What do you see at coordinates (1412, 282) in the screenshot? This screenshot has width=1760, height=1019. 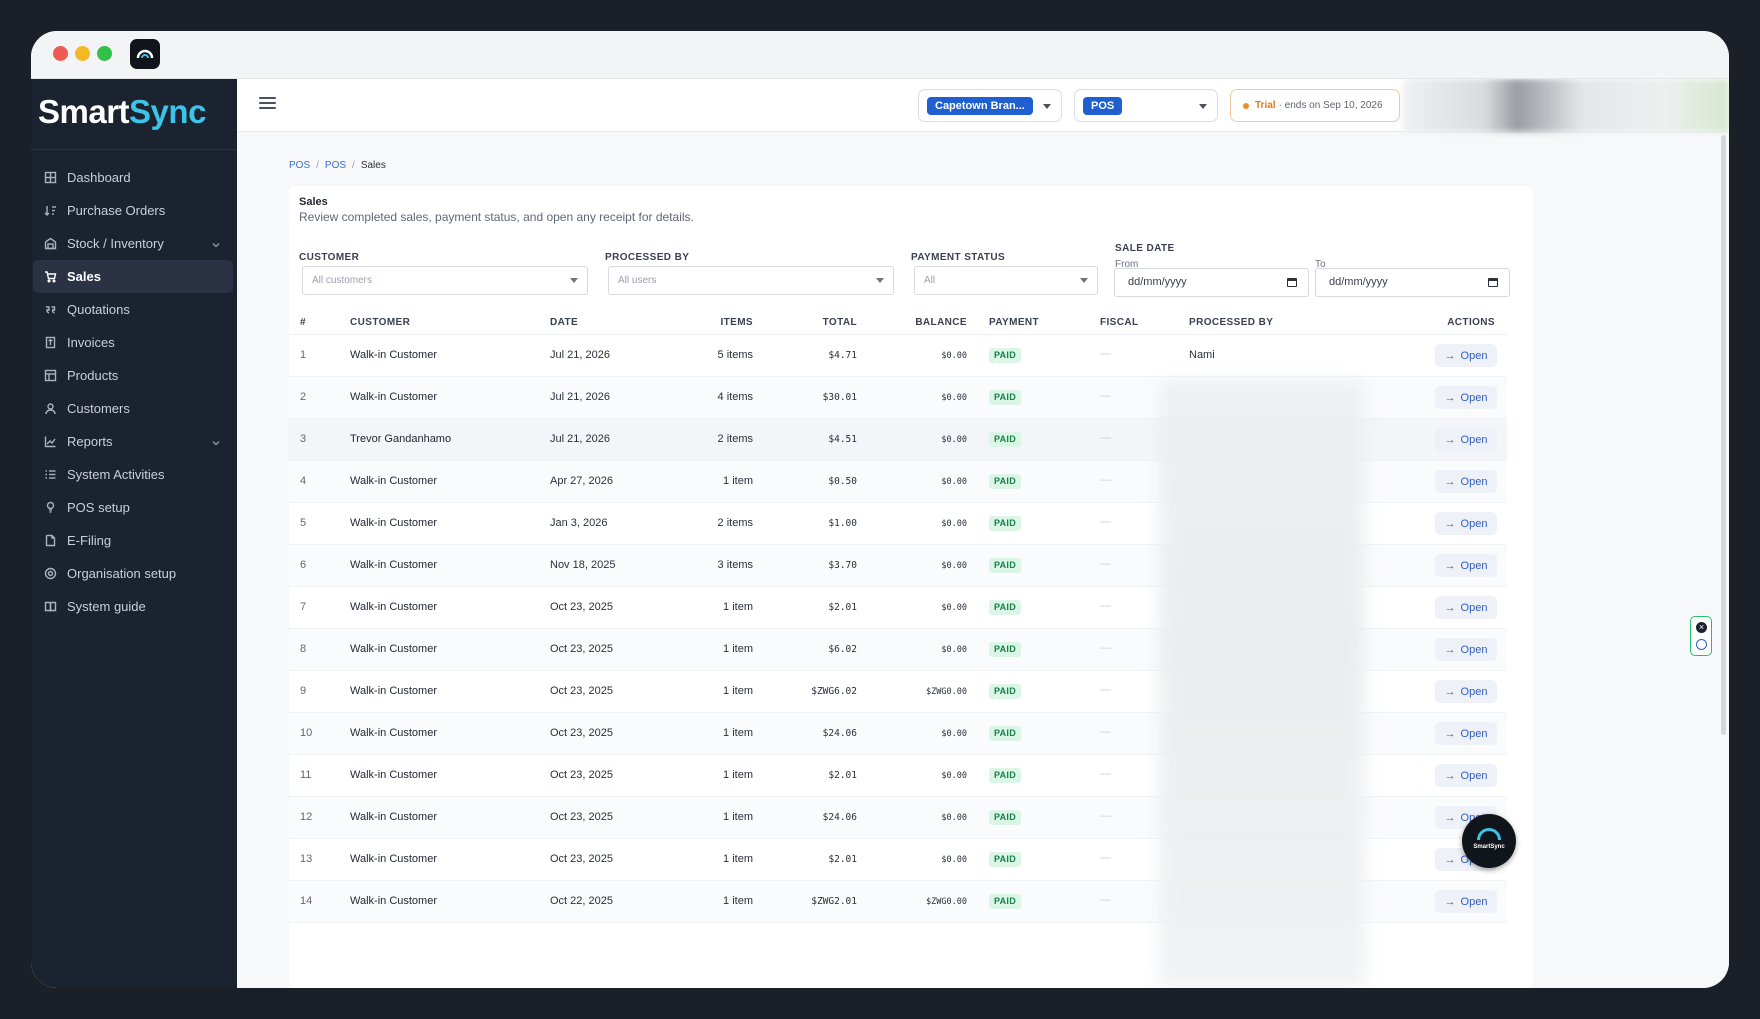 I see `date-to-input: dd/mm/yyyy` at bounding box center [1412, 282].